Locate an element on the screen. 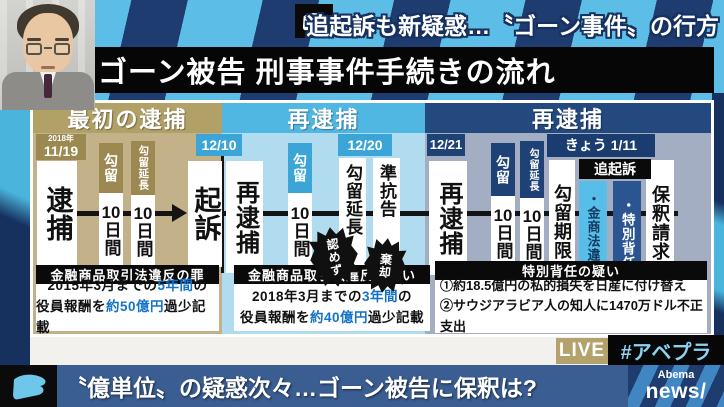  label-detention-extension: 勾留延長 is located at coordinates (143, 168).